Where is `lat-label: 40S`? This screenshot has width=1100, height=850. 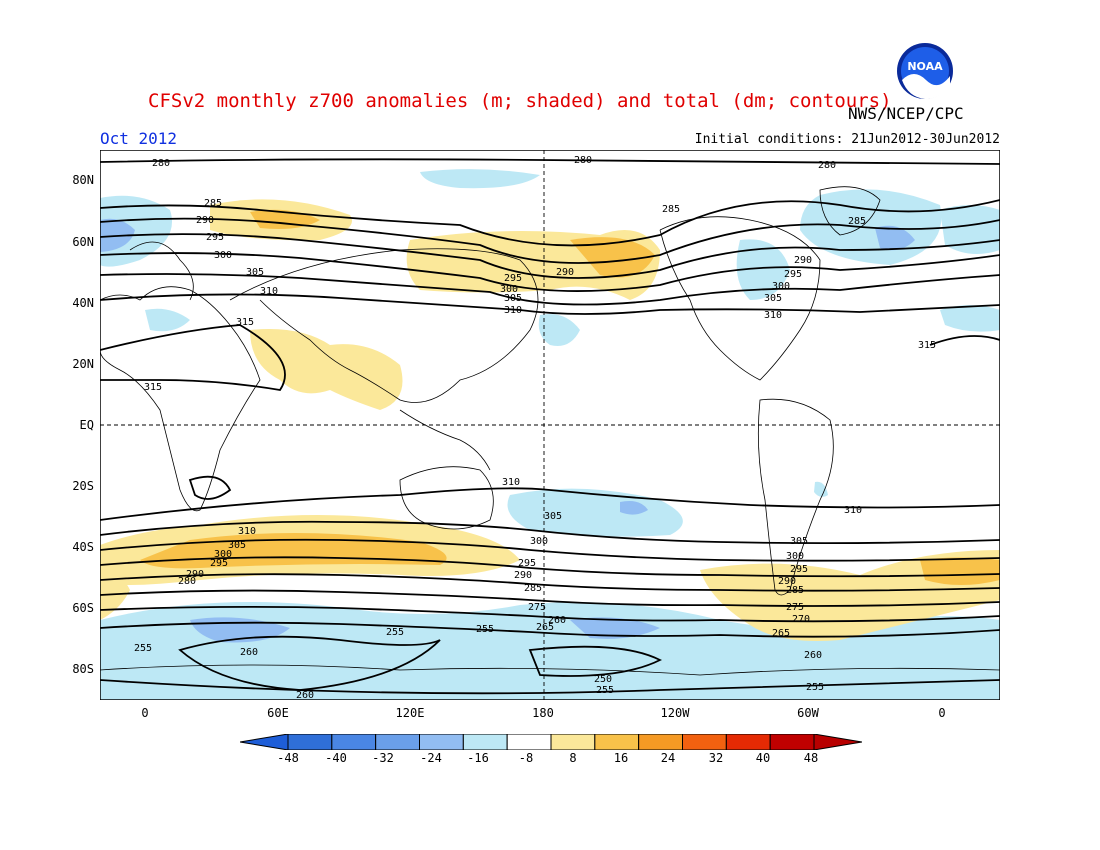
lat-label: 40S is located at coordinates (83, 547).